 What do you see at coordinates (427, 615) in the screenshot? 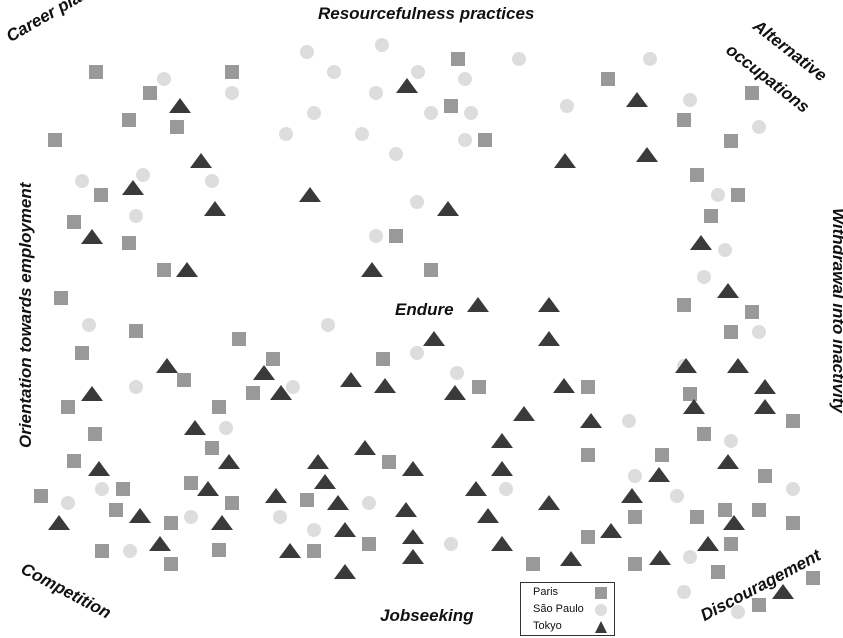
I see `label-jobseeking: Jobseeking` at bounding box center [427, 615].